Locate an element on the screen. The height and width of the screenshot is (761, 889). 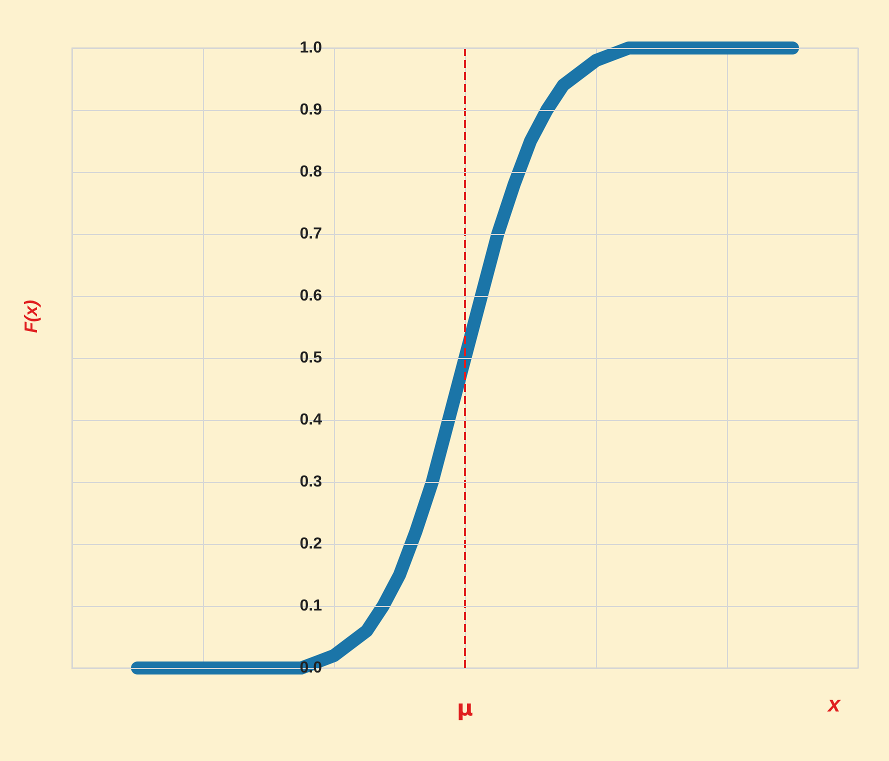
y-tick-label: 0.2 is located at coordinates (311, 544).